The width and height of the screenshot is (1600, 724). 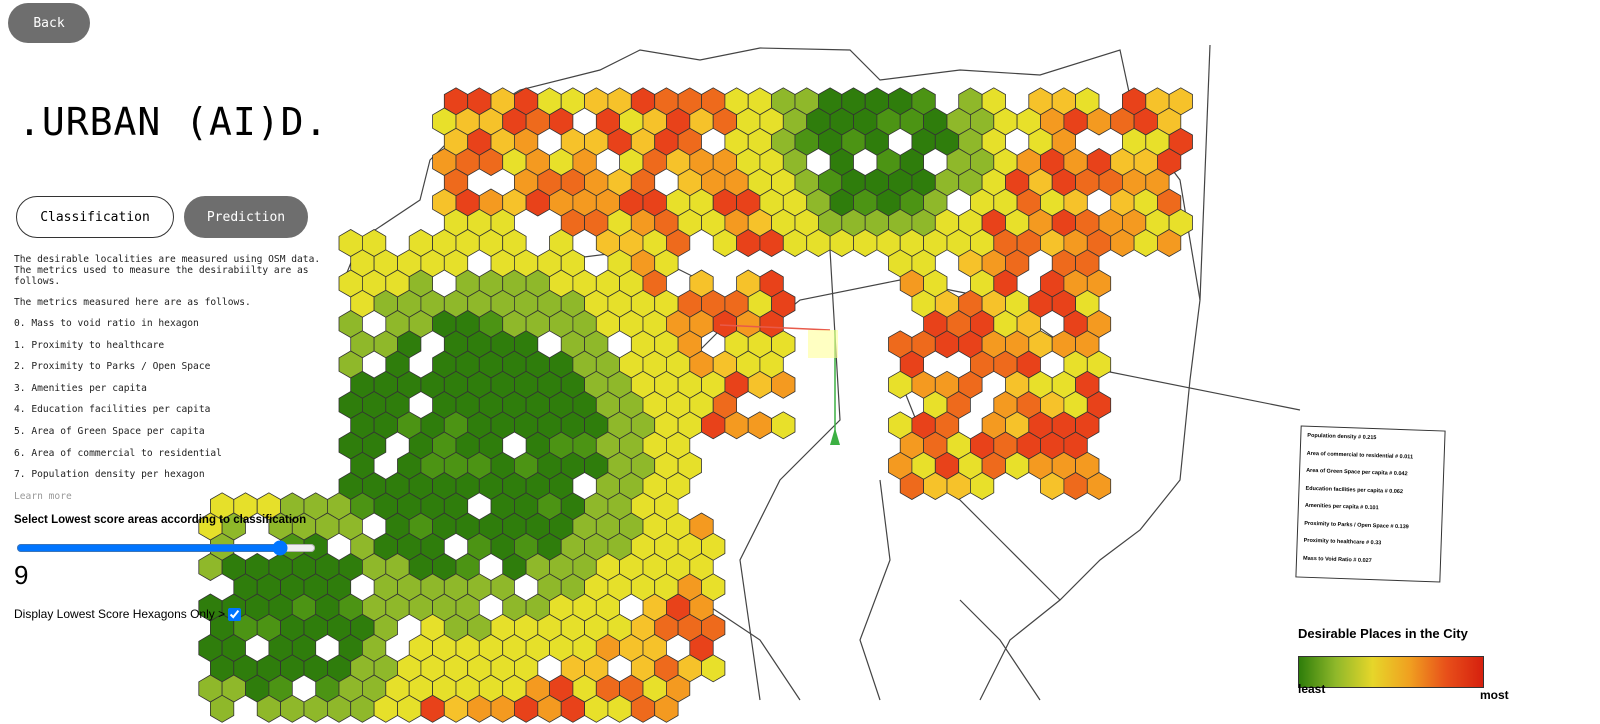 I want to click on legend-gradient, so click(x=1391, y=672).